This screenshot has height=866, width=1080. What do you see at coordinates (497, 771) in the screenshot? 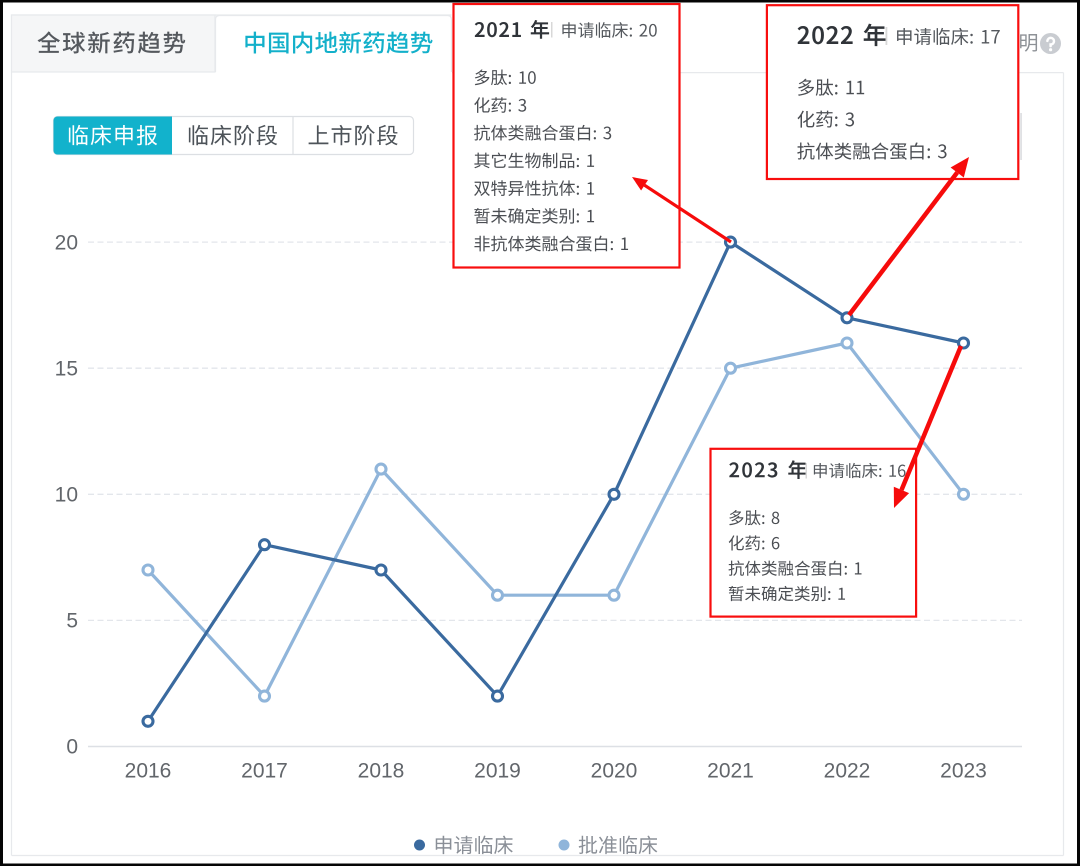
I see `svg-text: 2019` at bounding box center [497, 771].